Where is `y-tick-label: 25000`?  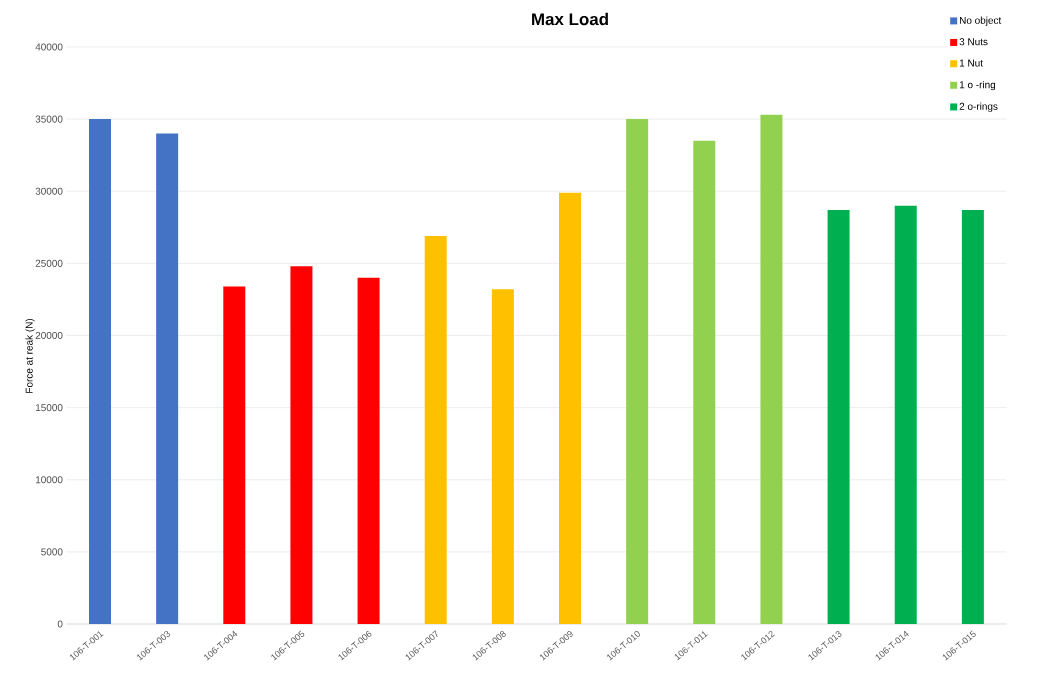
y-tick-label: 25000 is located at coordinates (49, 263).